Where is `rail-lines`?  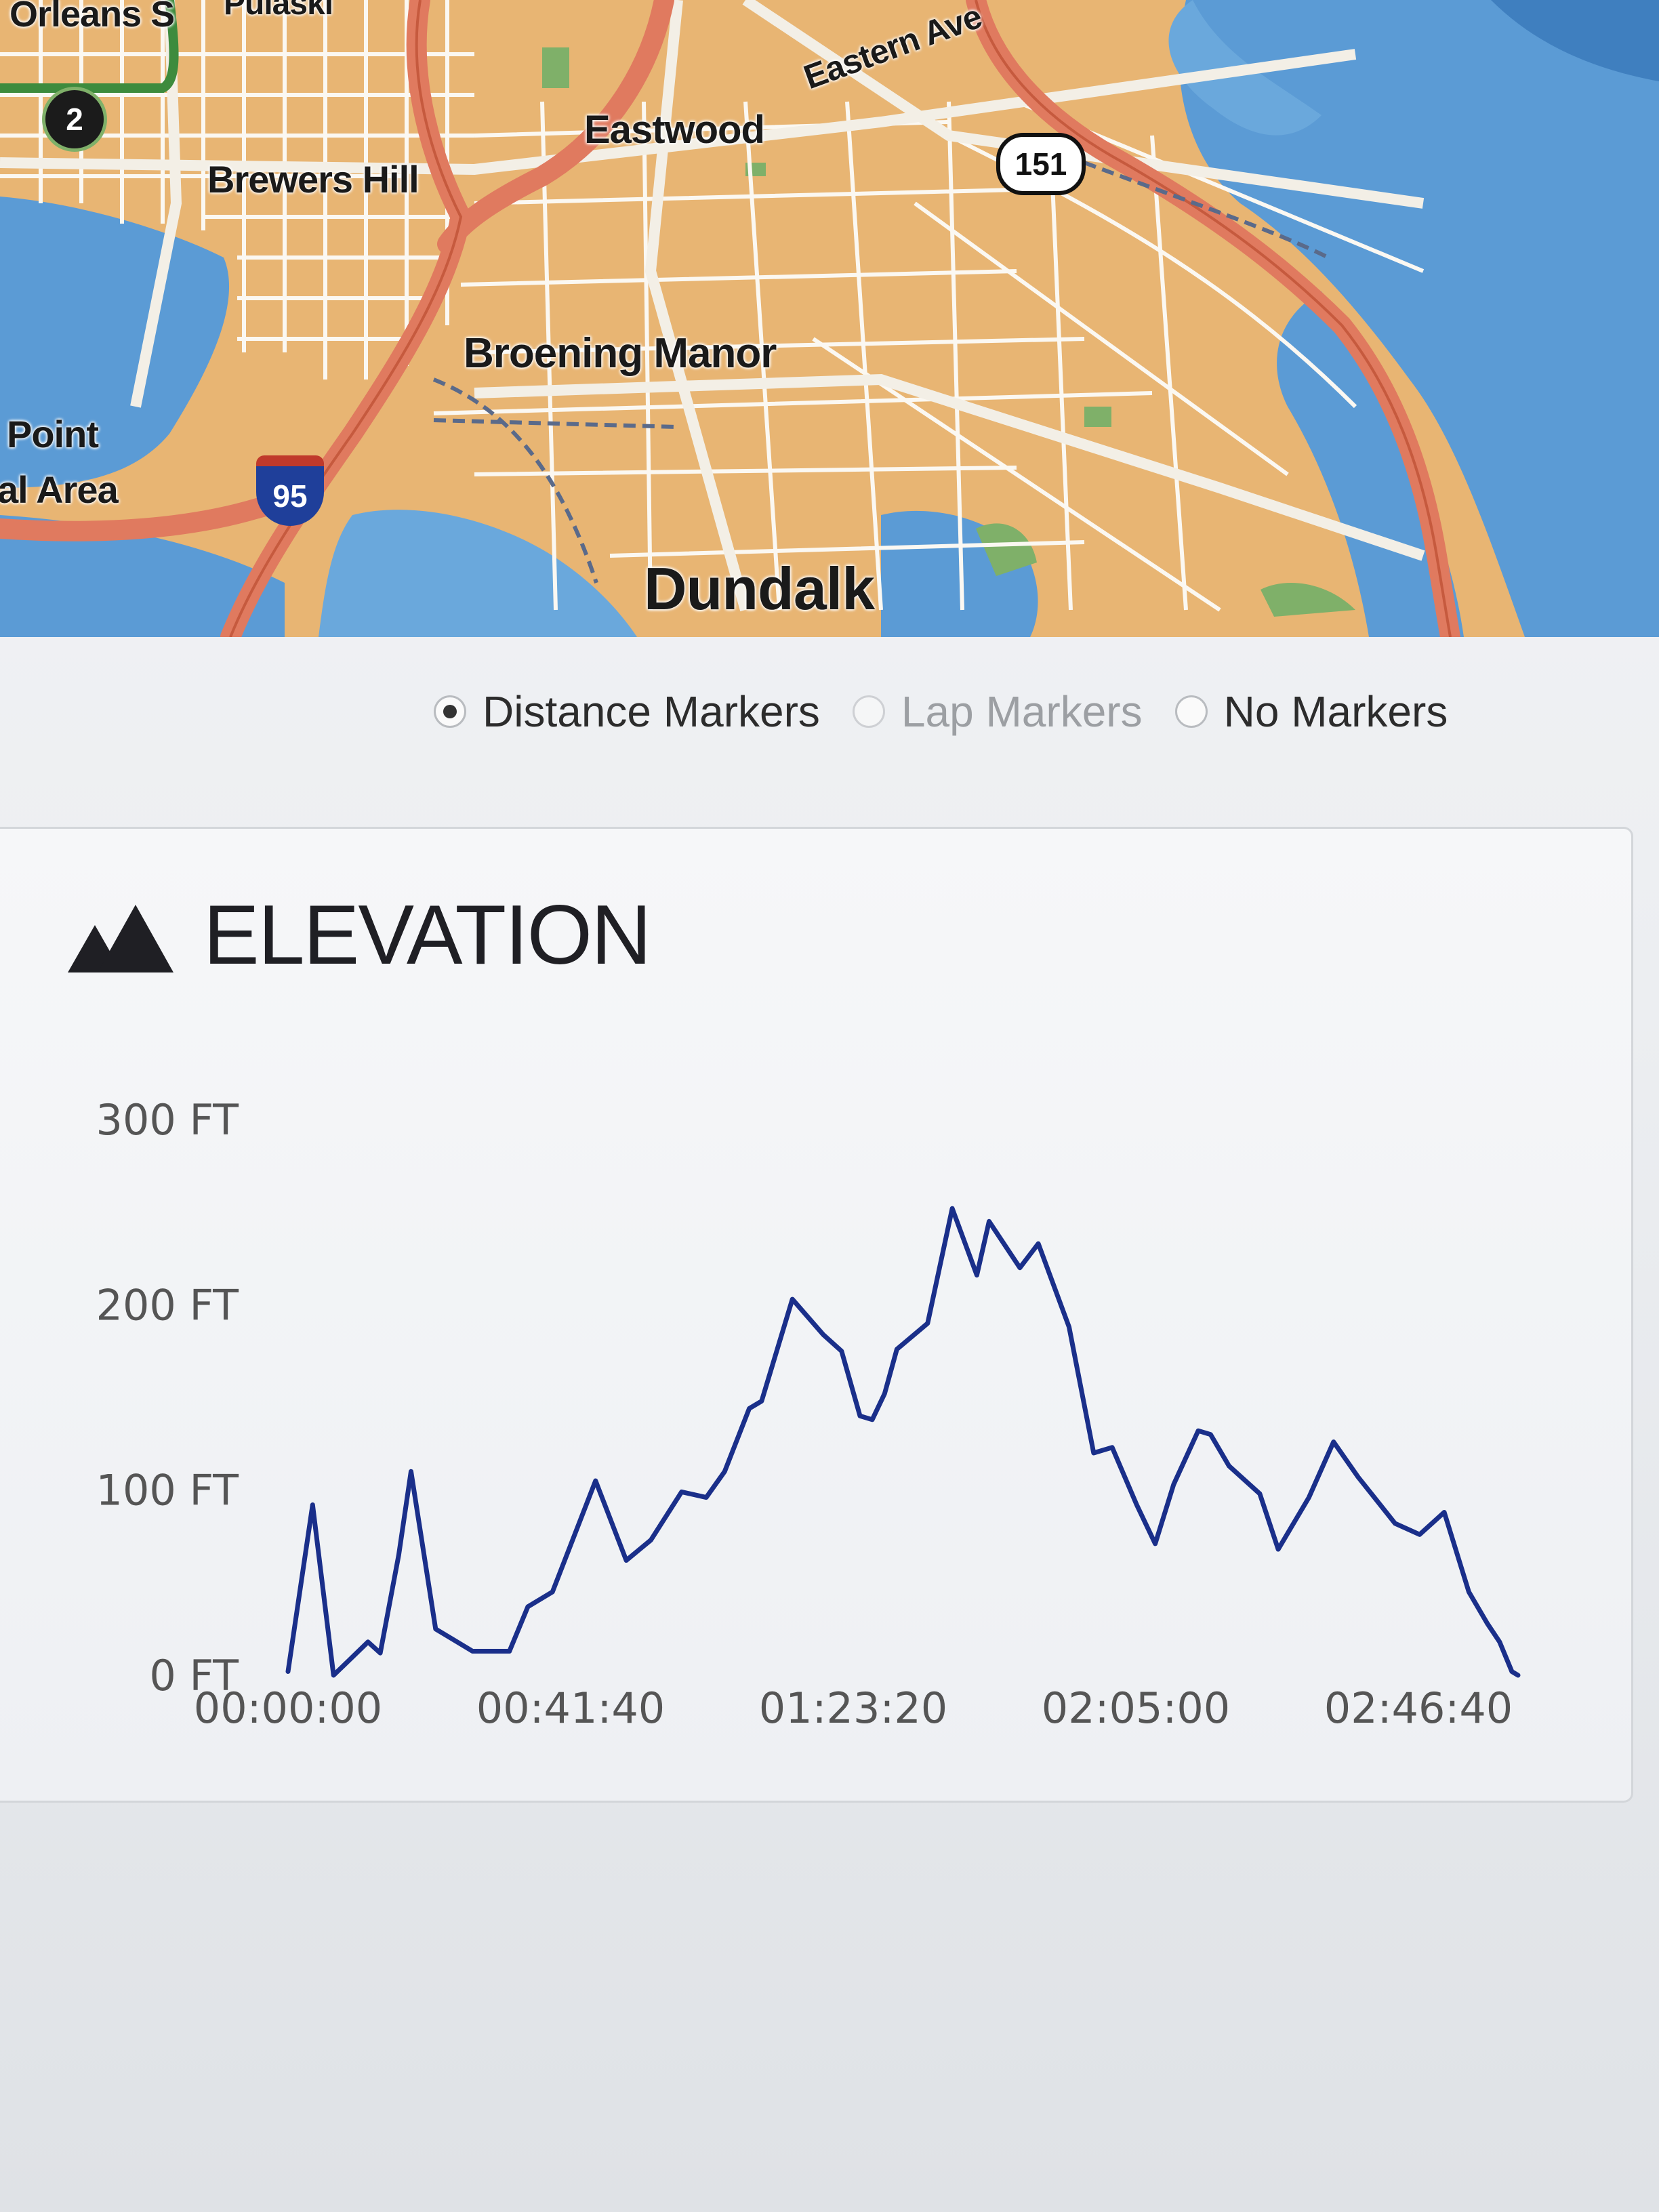 rail-lines is located at coordinates (881, 372).